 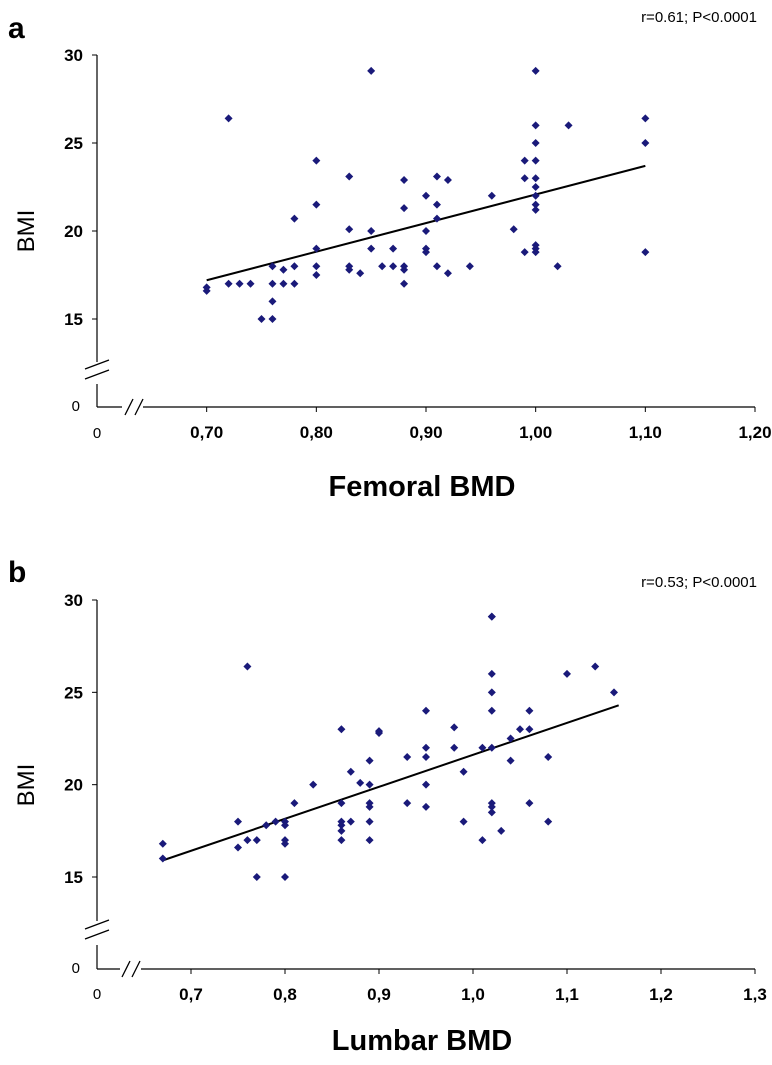 What do you see at coordinates (26, 231) in the screenshot?
I see `panel-a-y-axis-label: BMI` at bounding box center [26, 231].